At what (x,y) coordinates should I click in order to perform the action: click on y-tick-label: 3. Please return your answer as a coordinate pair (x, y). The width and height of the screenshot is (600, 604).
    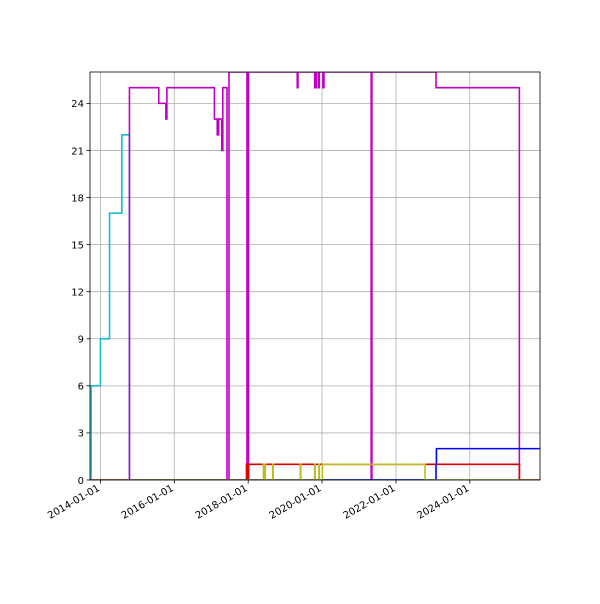
    Looking at the image, I should click on (81, 434).